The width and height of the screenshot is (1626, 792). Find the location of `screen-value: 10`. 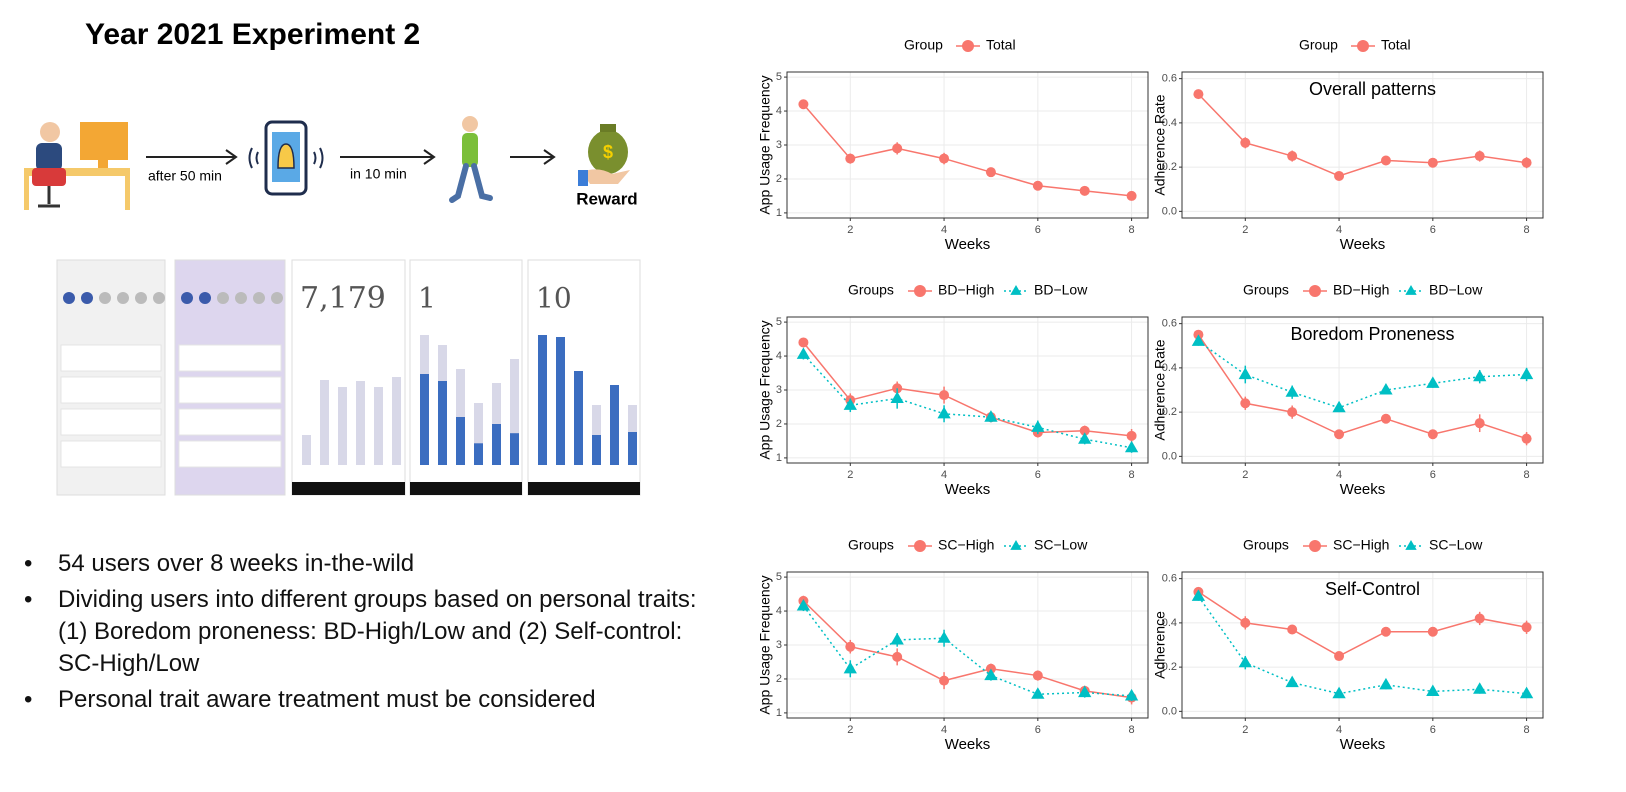

screen-value: 10 is located at coordinates (554, 298).